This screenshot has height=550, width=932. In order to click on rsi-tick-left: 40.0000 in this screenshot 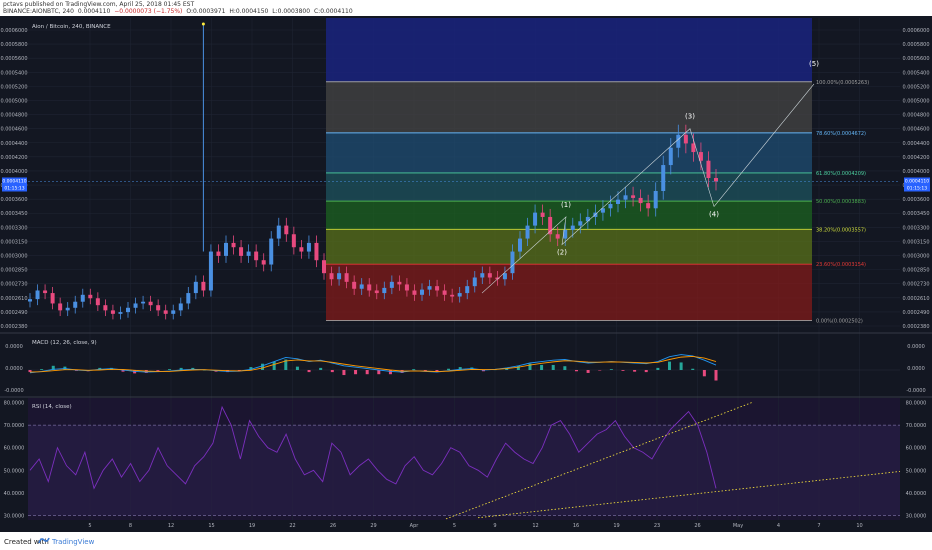, I will do `click(14, 494)`.